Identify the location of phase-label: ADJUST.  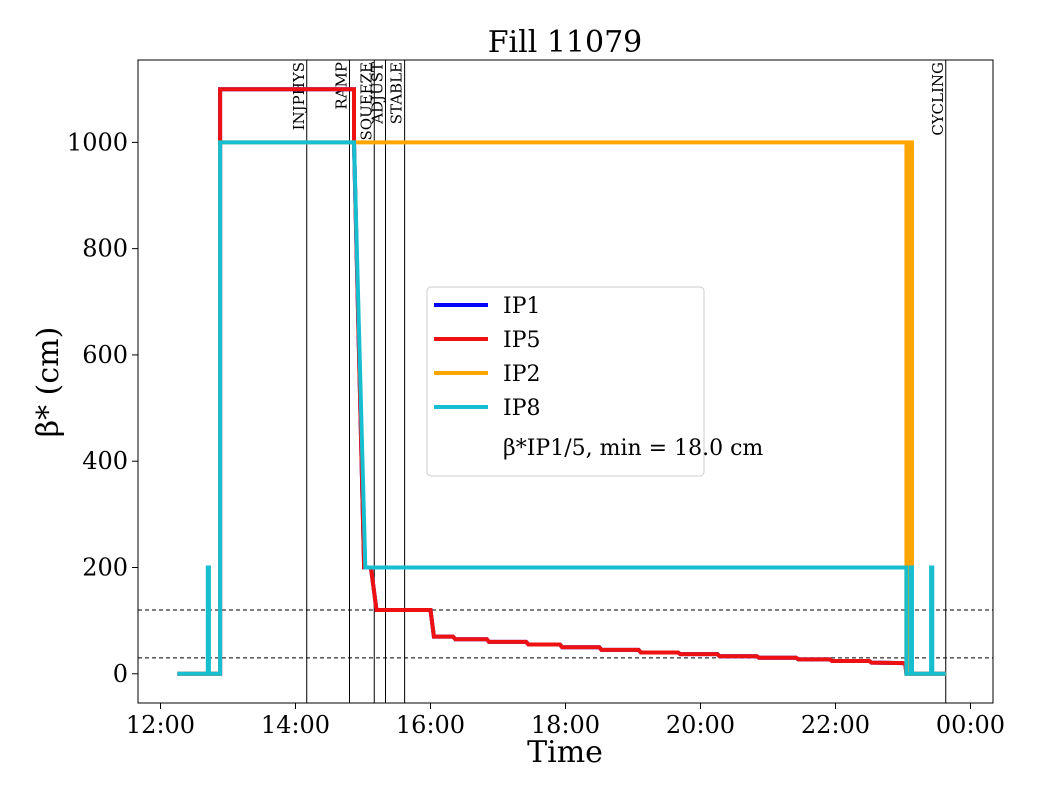
(378, 93).